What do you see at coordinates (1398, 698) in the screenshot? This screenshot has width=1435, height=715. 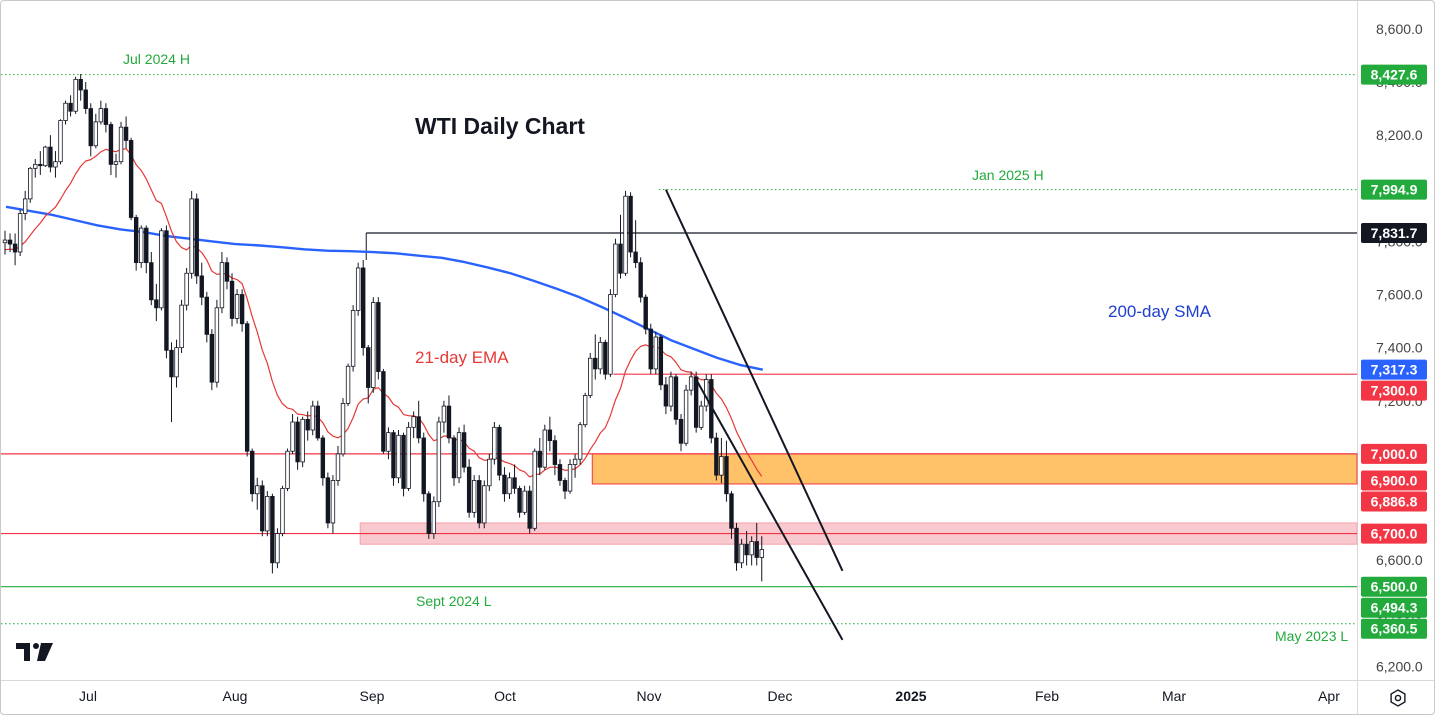 I see `settings-gear-icon` at bounding box center [1398, 698].